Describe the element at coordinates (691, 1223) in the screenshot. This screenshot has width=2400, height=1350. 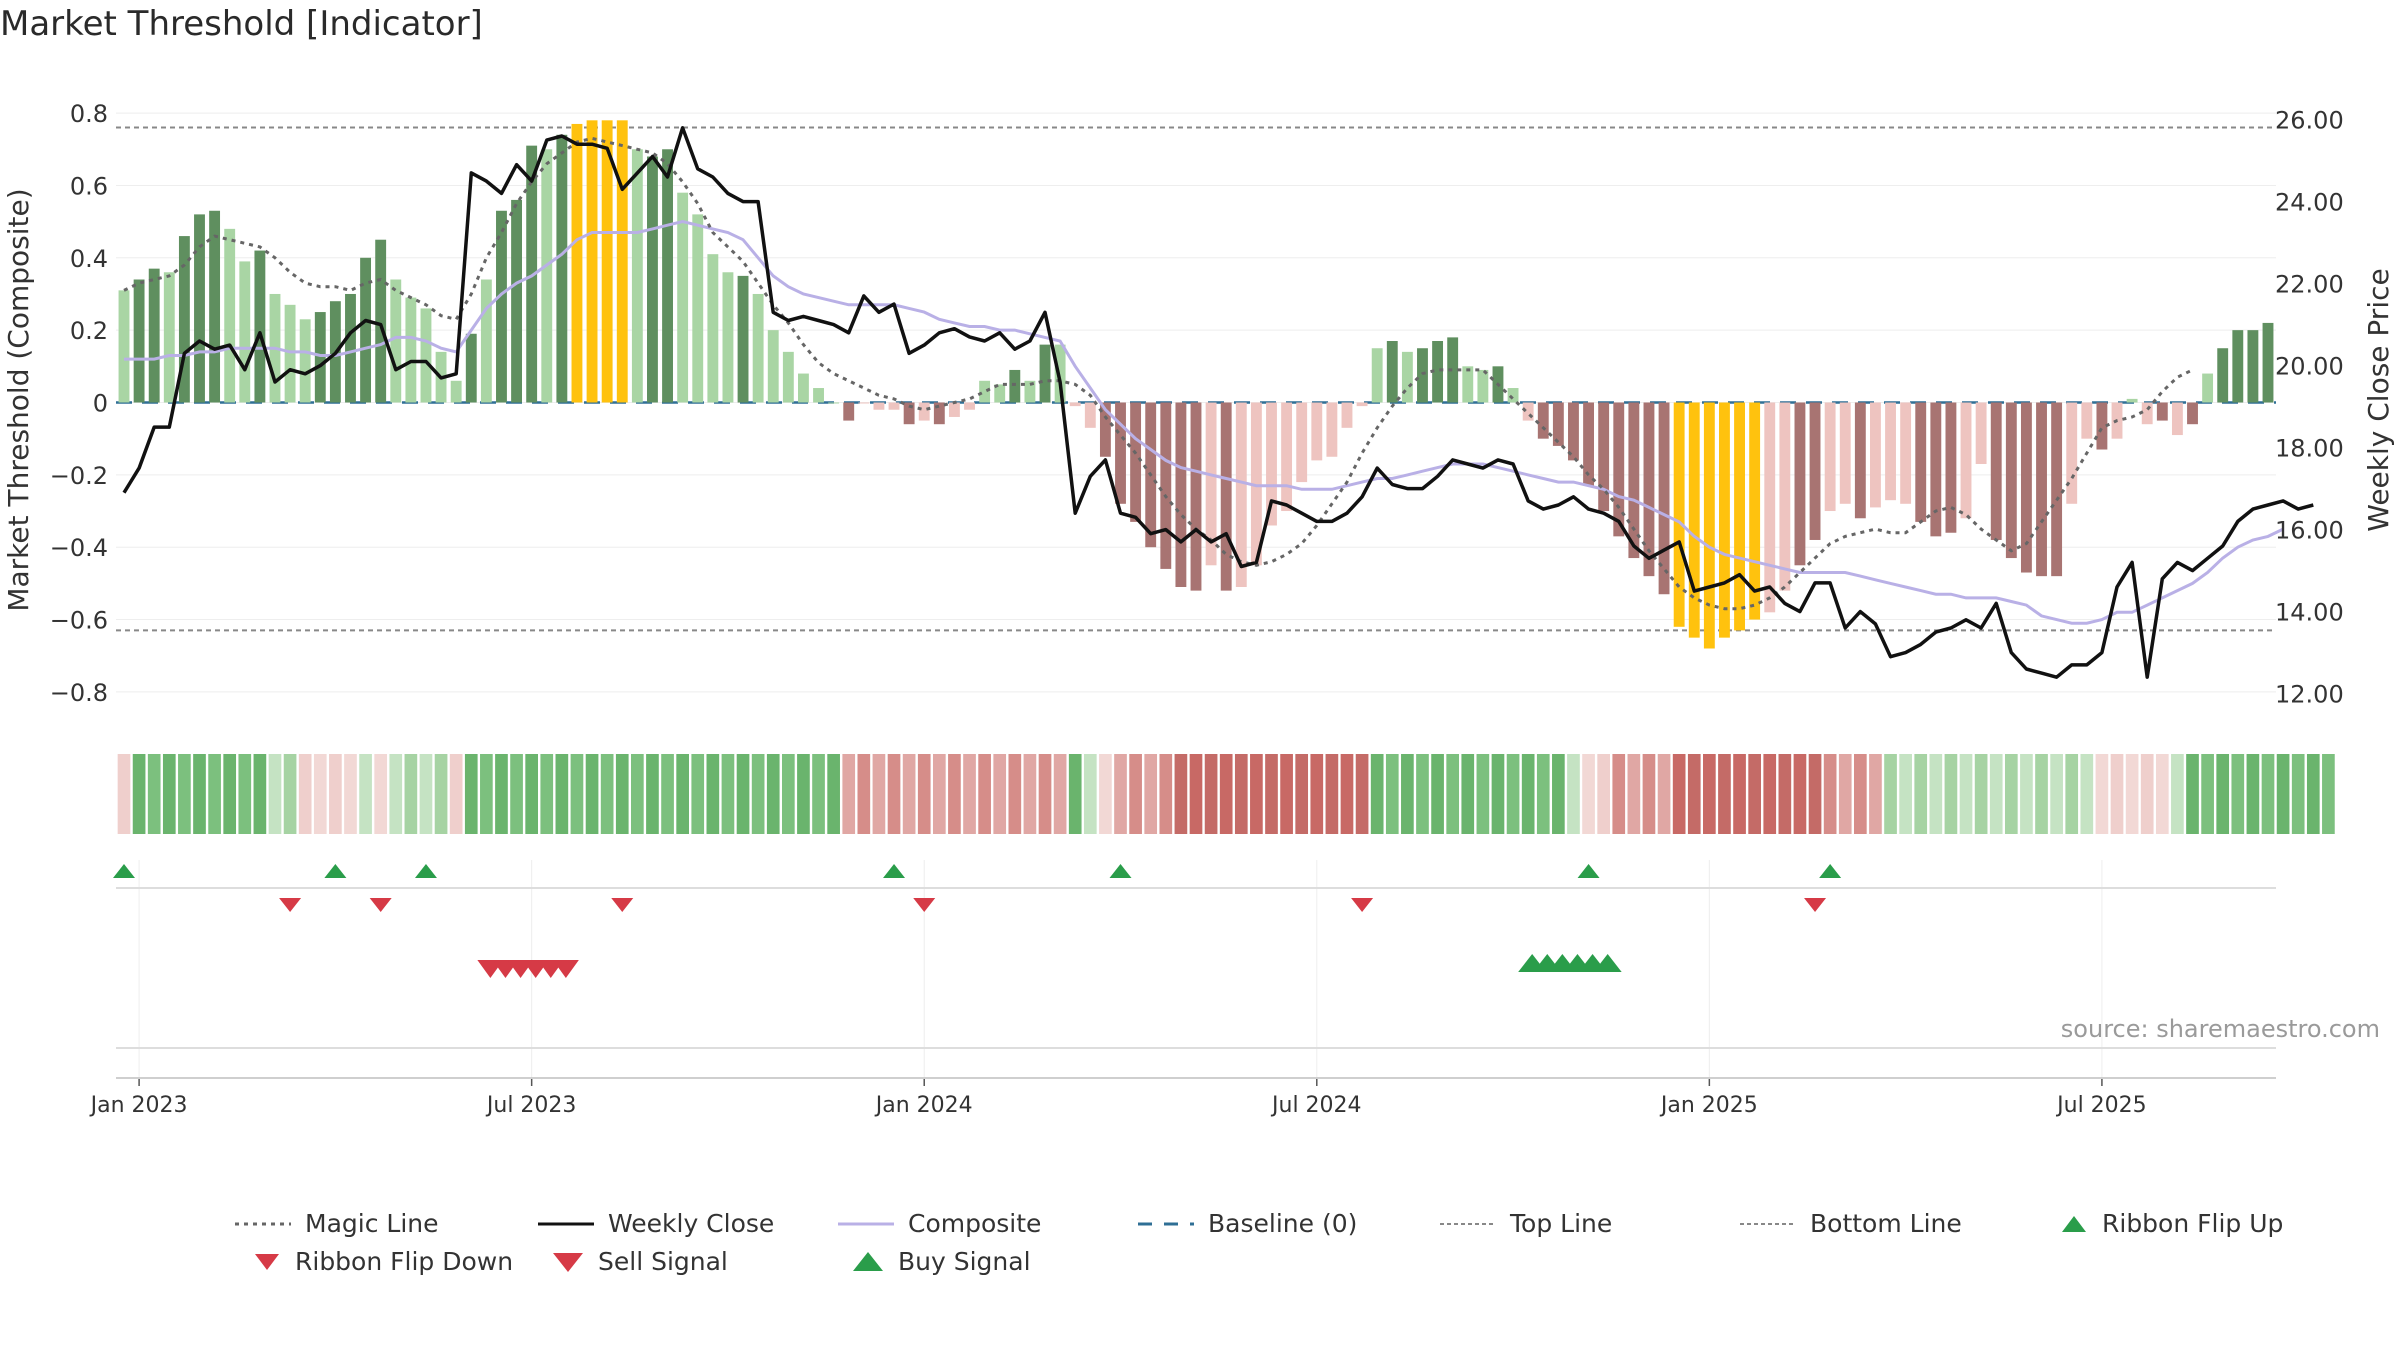
I see `legend-label: Weekly Close` at that location.